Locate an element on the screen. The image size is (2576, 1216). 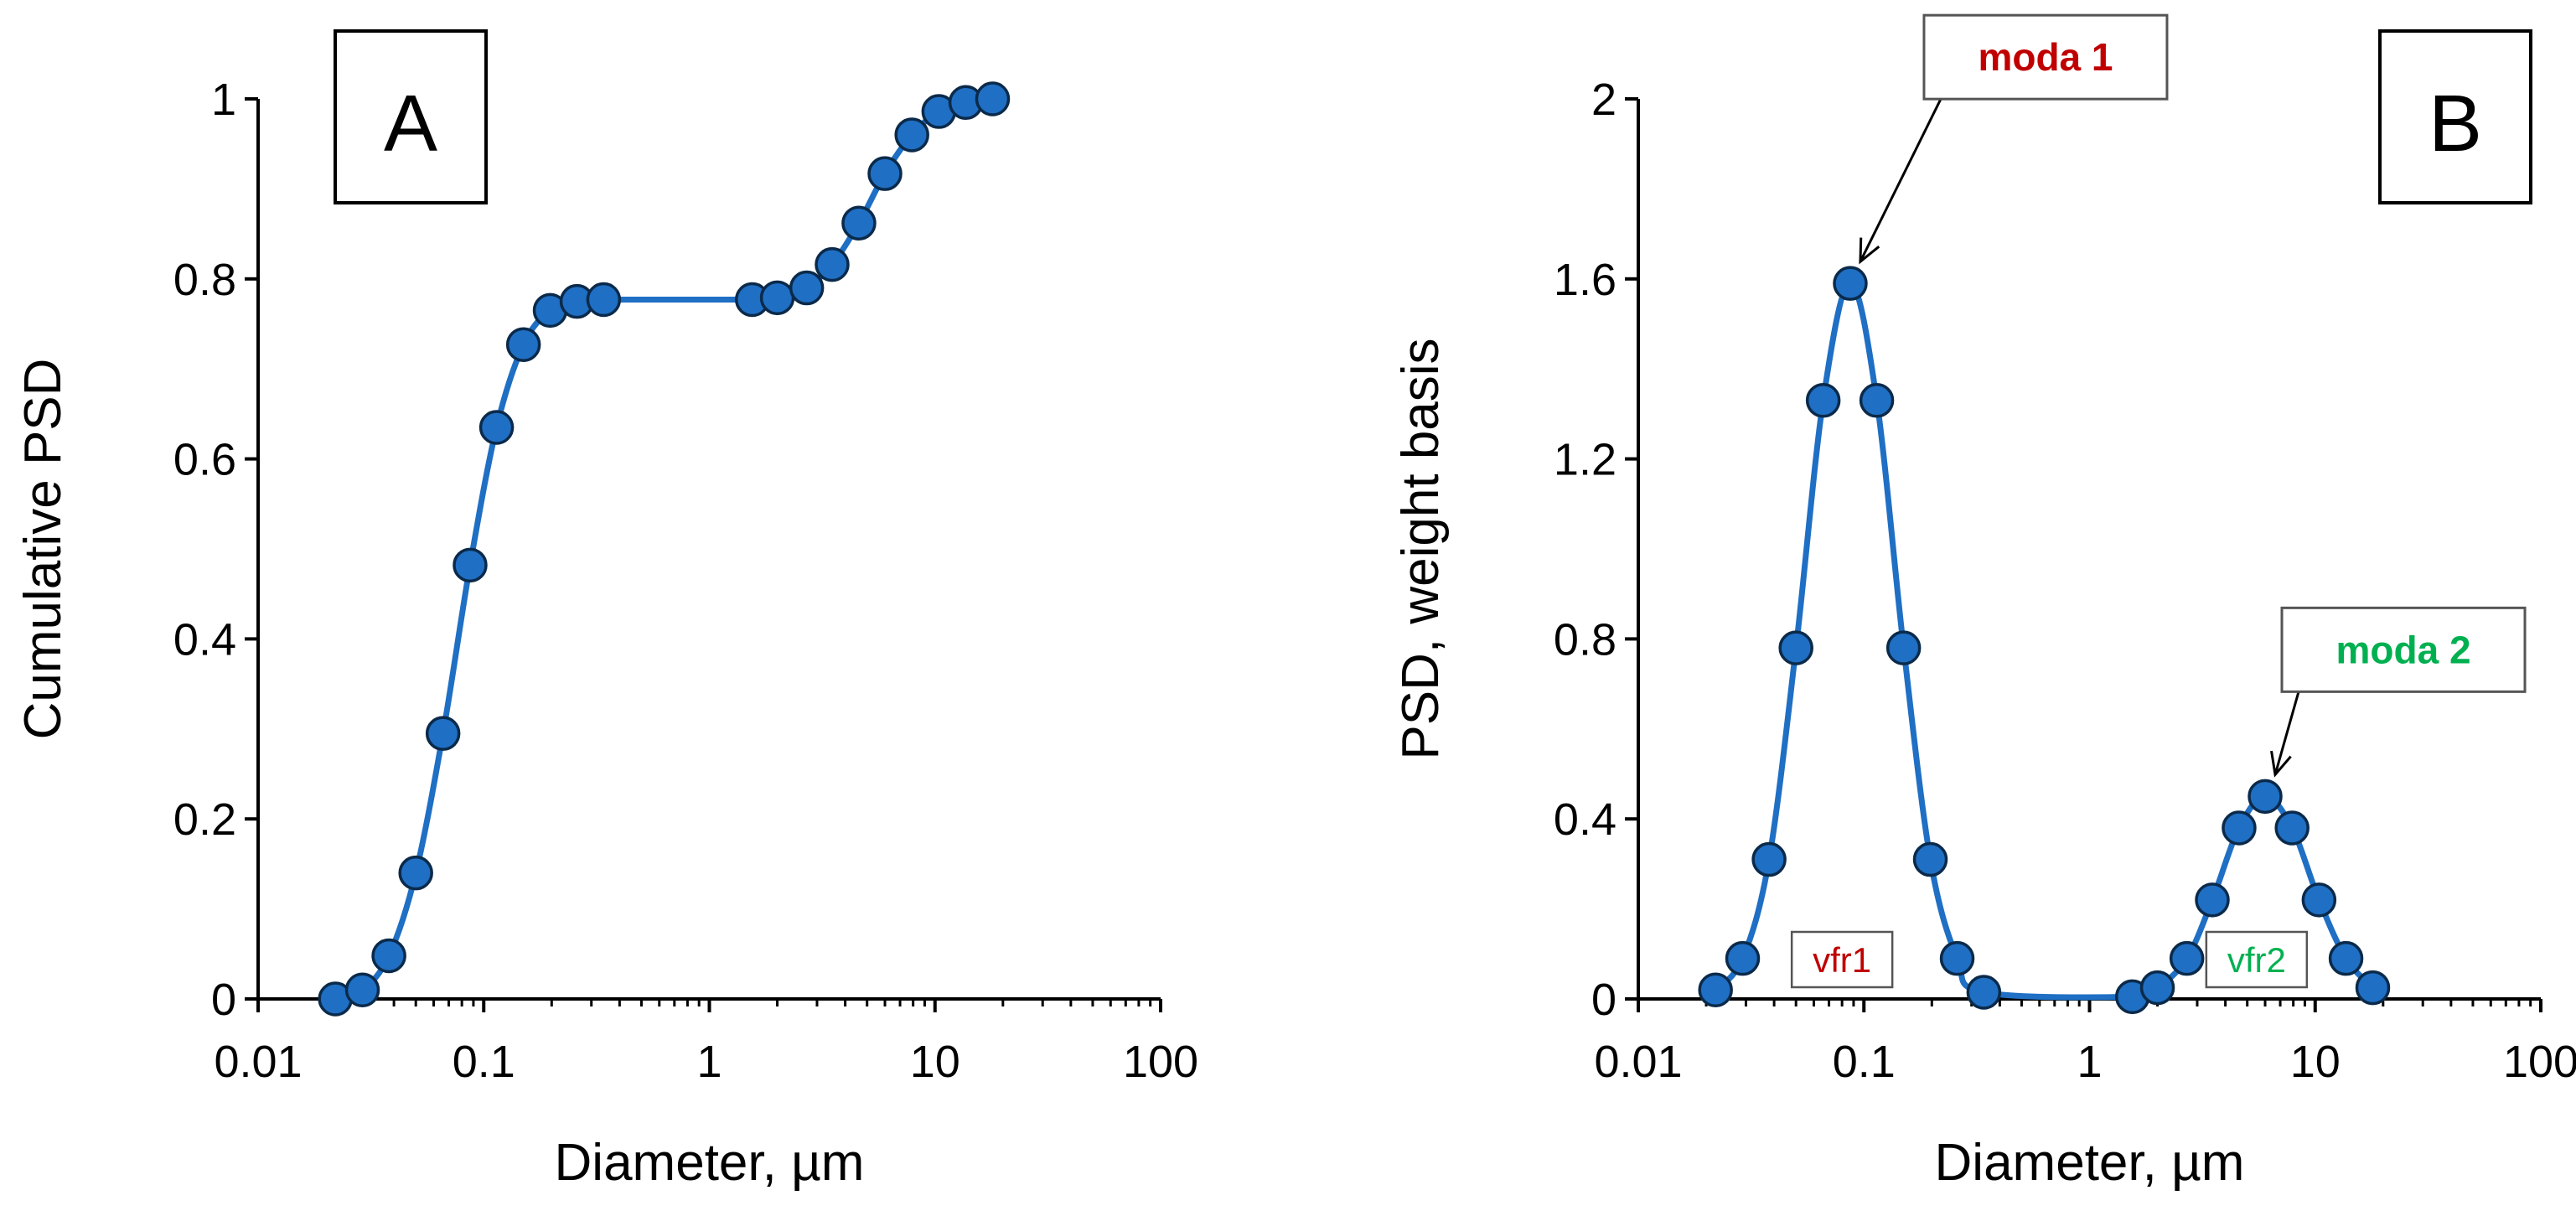
y-tick-label: 0.6 is located at coordinates (204, 460).